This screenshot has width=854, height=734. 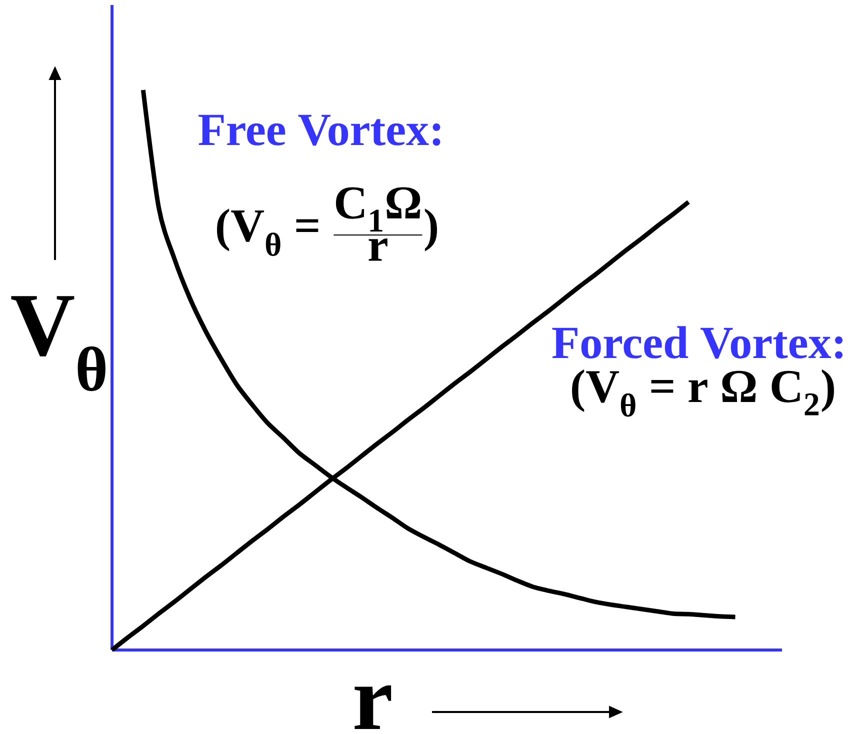 What do you see at coordinates (58, 344) in the screenshot?
I see `y-axis-title: V$_{θ}$` at bounding box center [58, 344].